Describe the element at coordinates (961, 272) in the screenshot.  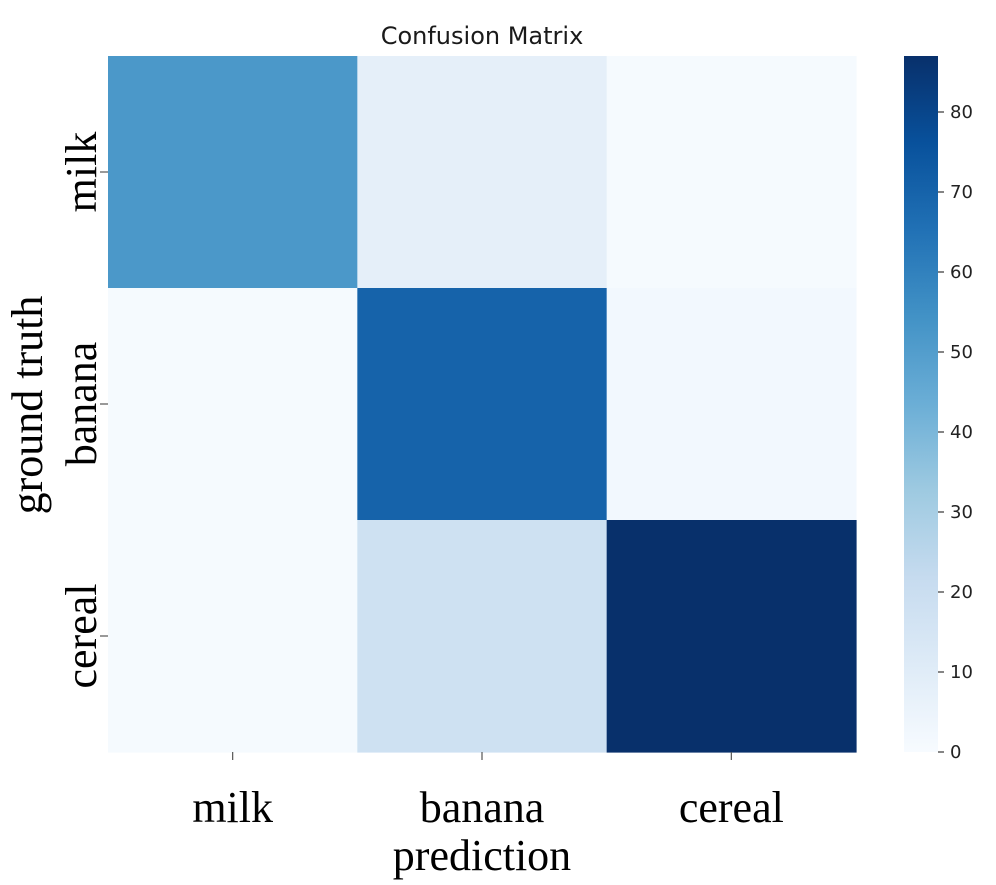
I see `colorbar-tick-label: 60` at that location.